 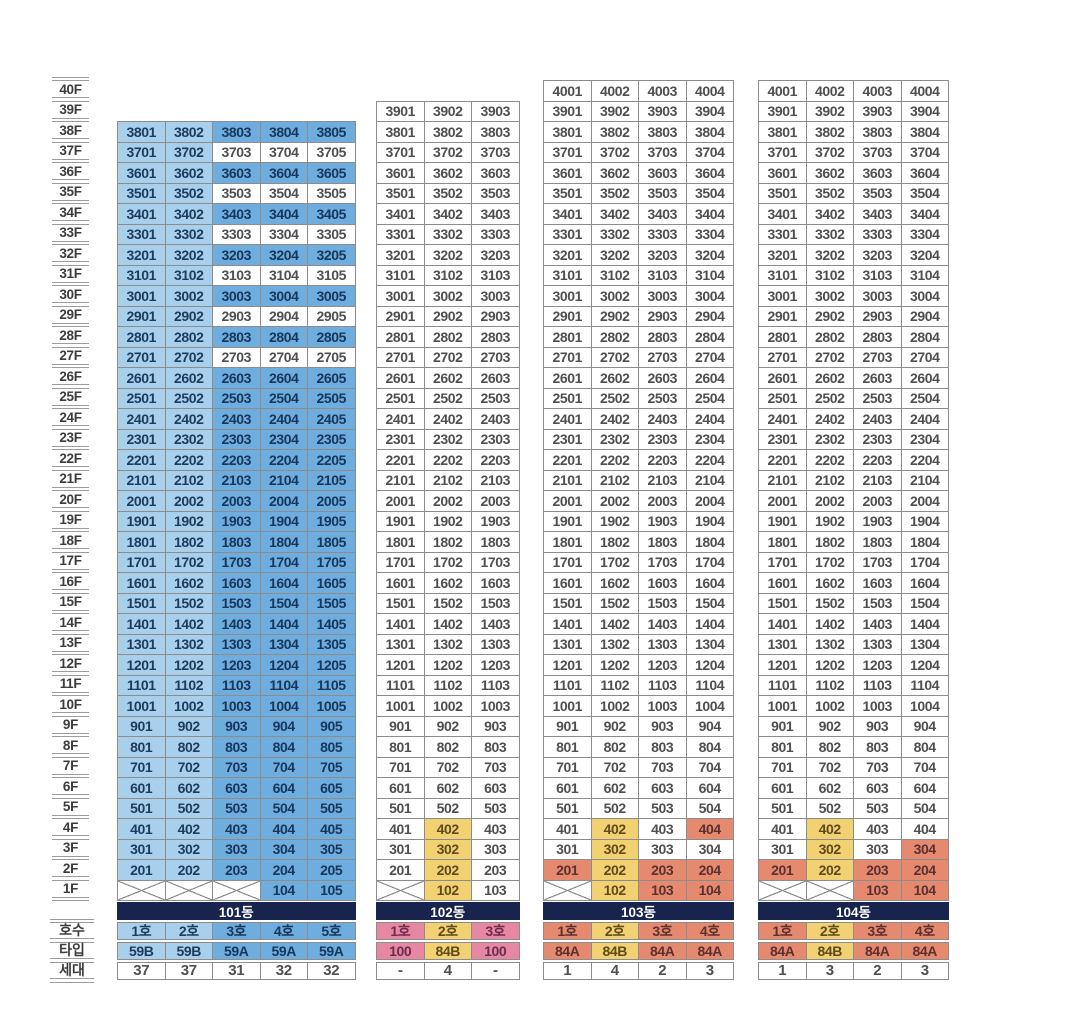 What do you see at coordinates (237, 829) in the screenshot?
I see `unit-cell: 403` at bounding box center [237, 829].